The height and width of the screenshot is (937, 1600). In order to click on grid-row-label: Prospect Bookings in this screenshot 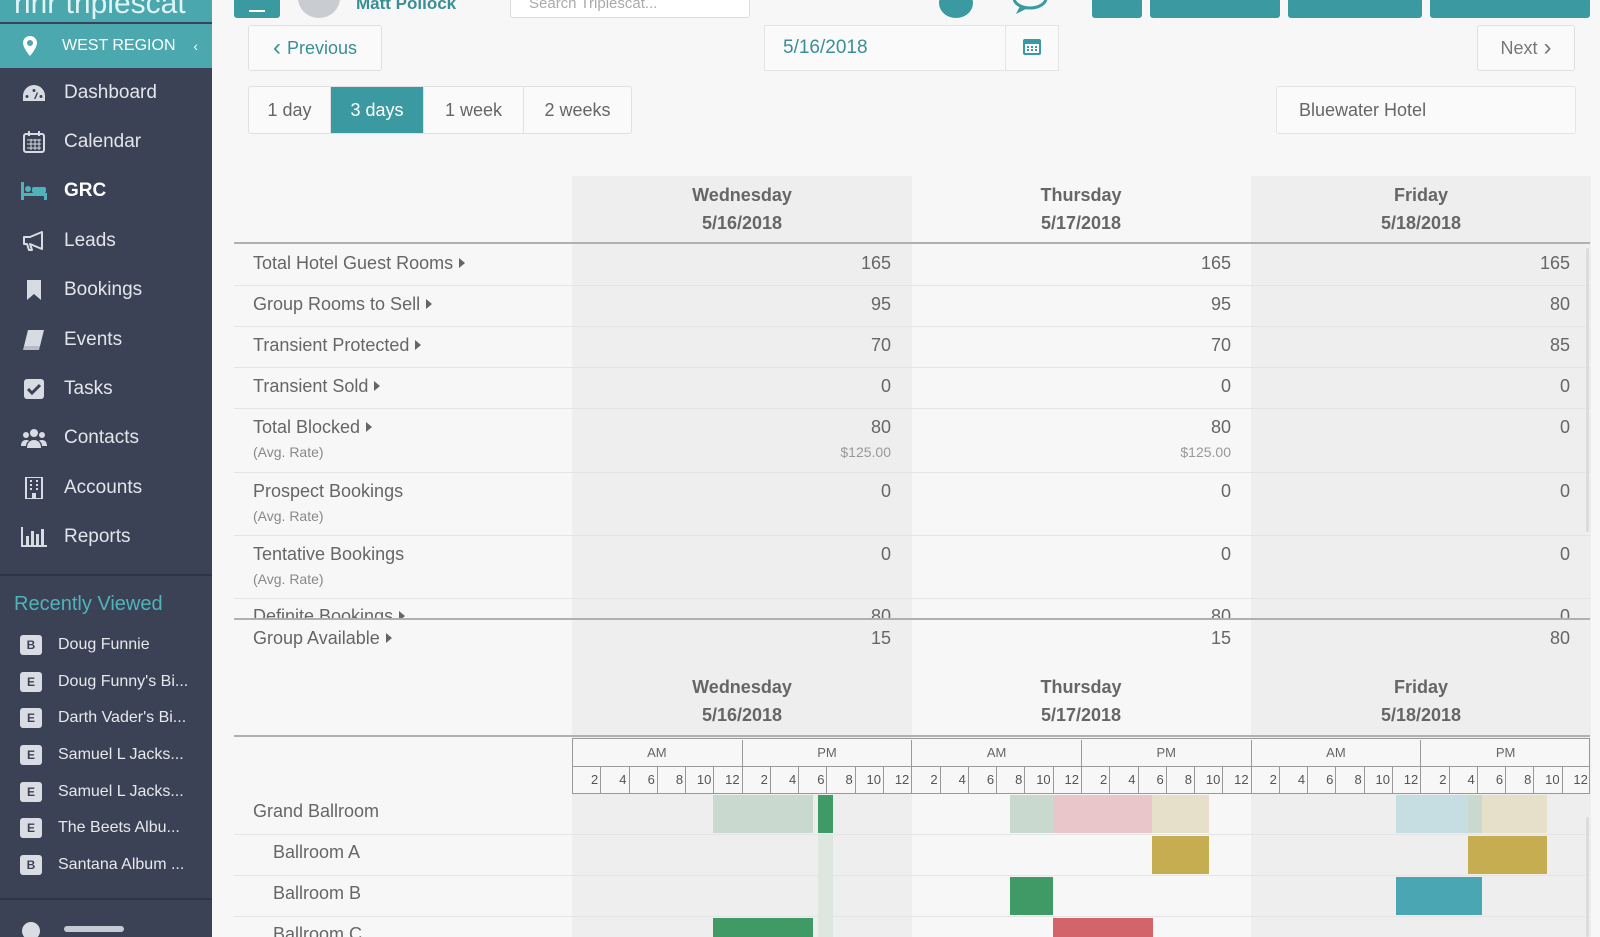, I will do `click(328, 491)`.